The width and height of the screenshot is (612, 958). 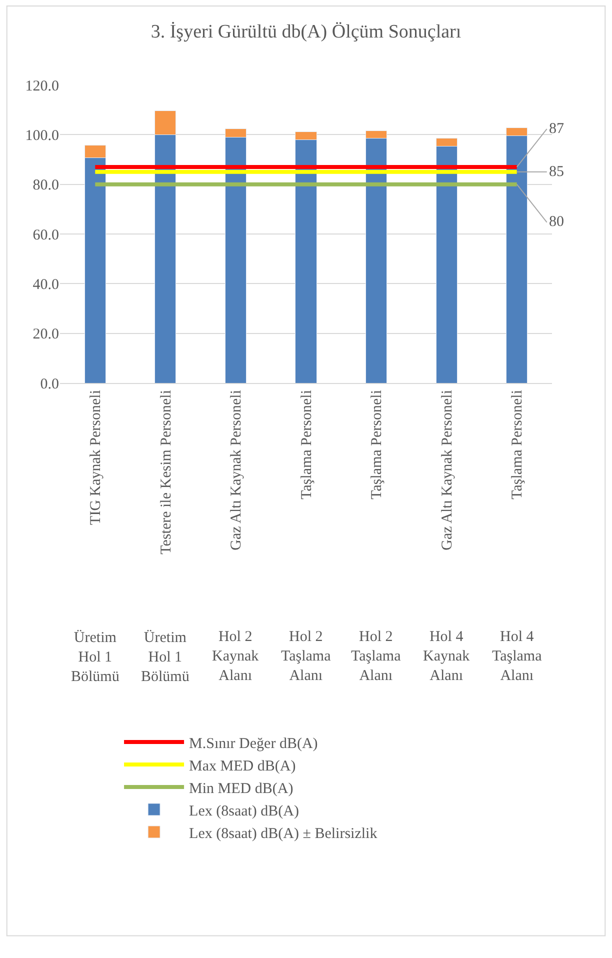 I want to click on text: Hol 4 Taşlama Alanı, so click(x=517, y=656).